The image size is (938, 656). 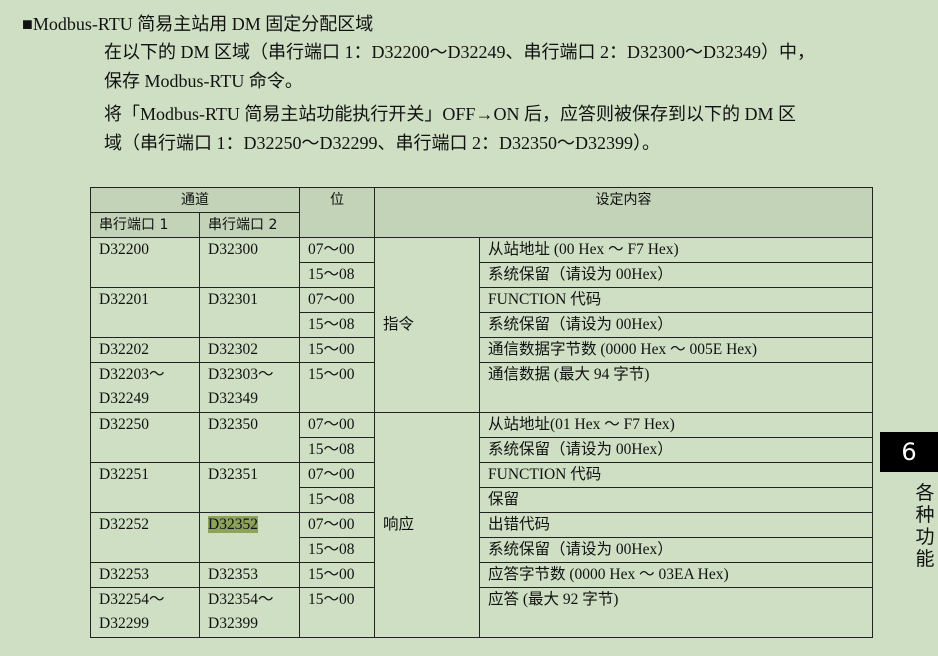 I want to click on cell-port1: D32250, so click(x=145, y=437).